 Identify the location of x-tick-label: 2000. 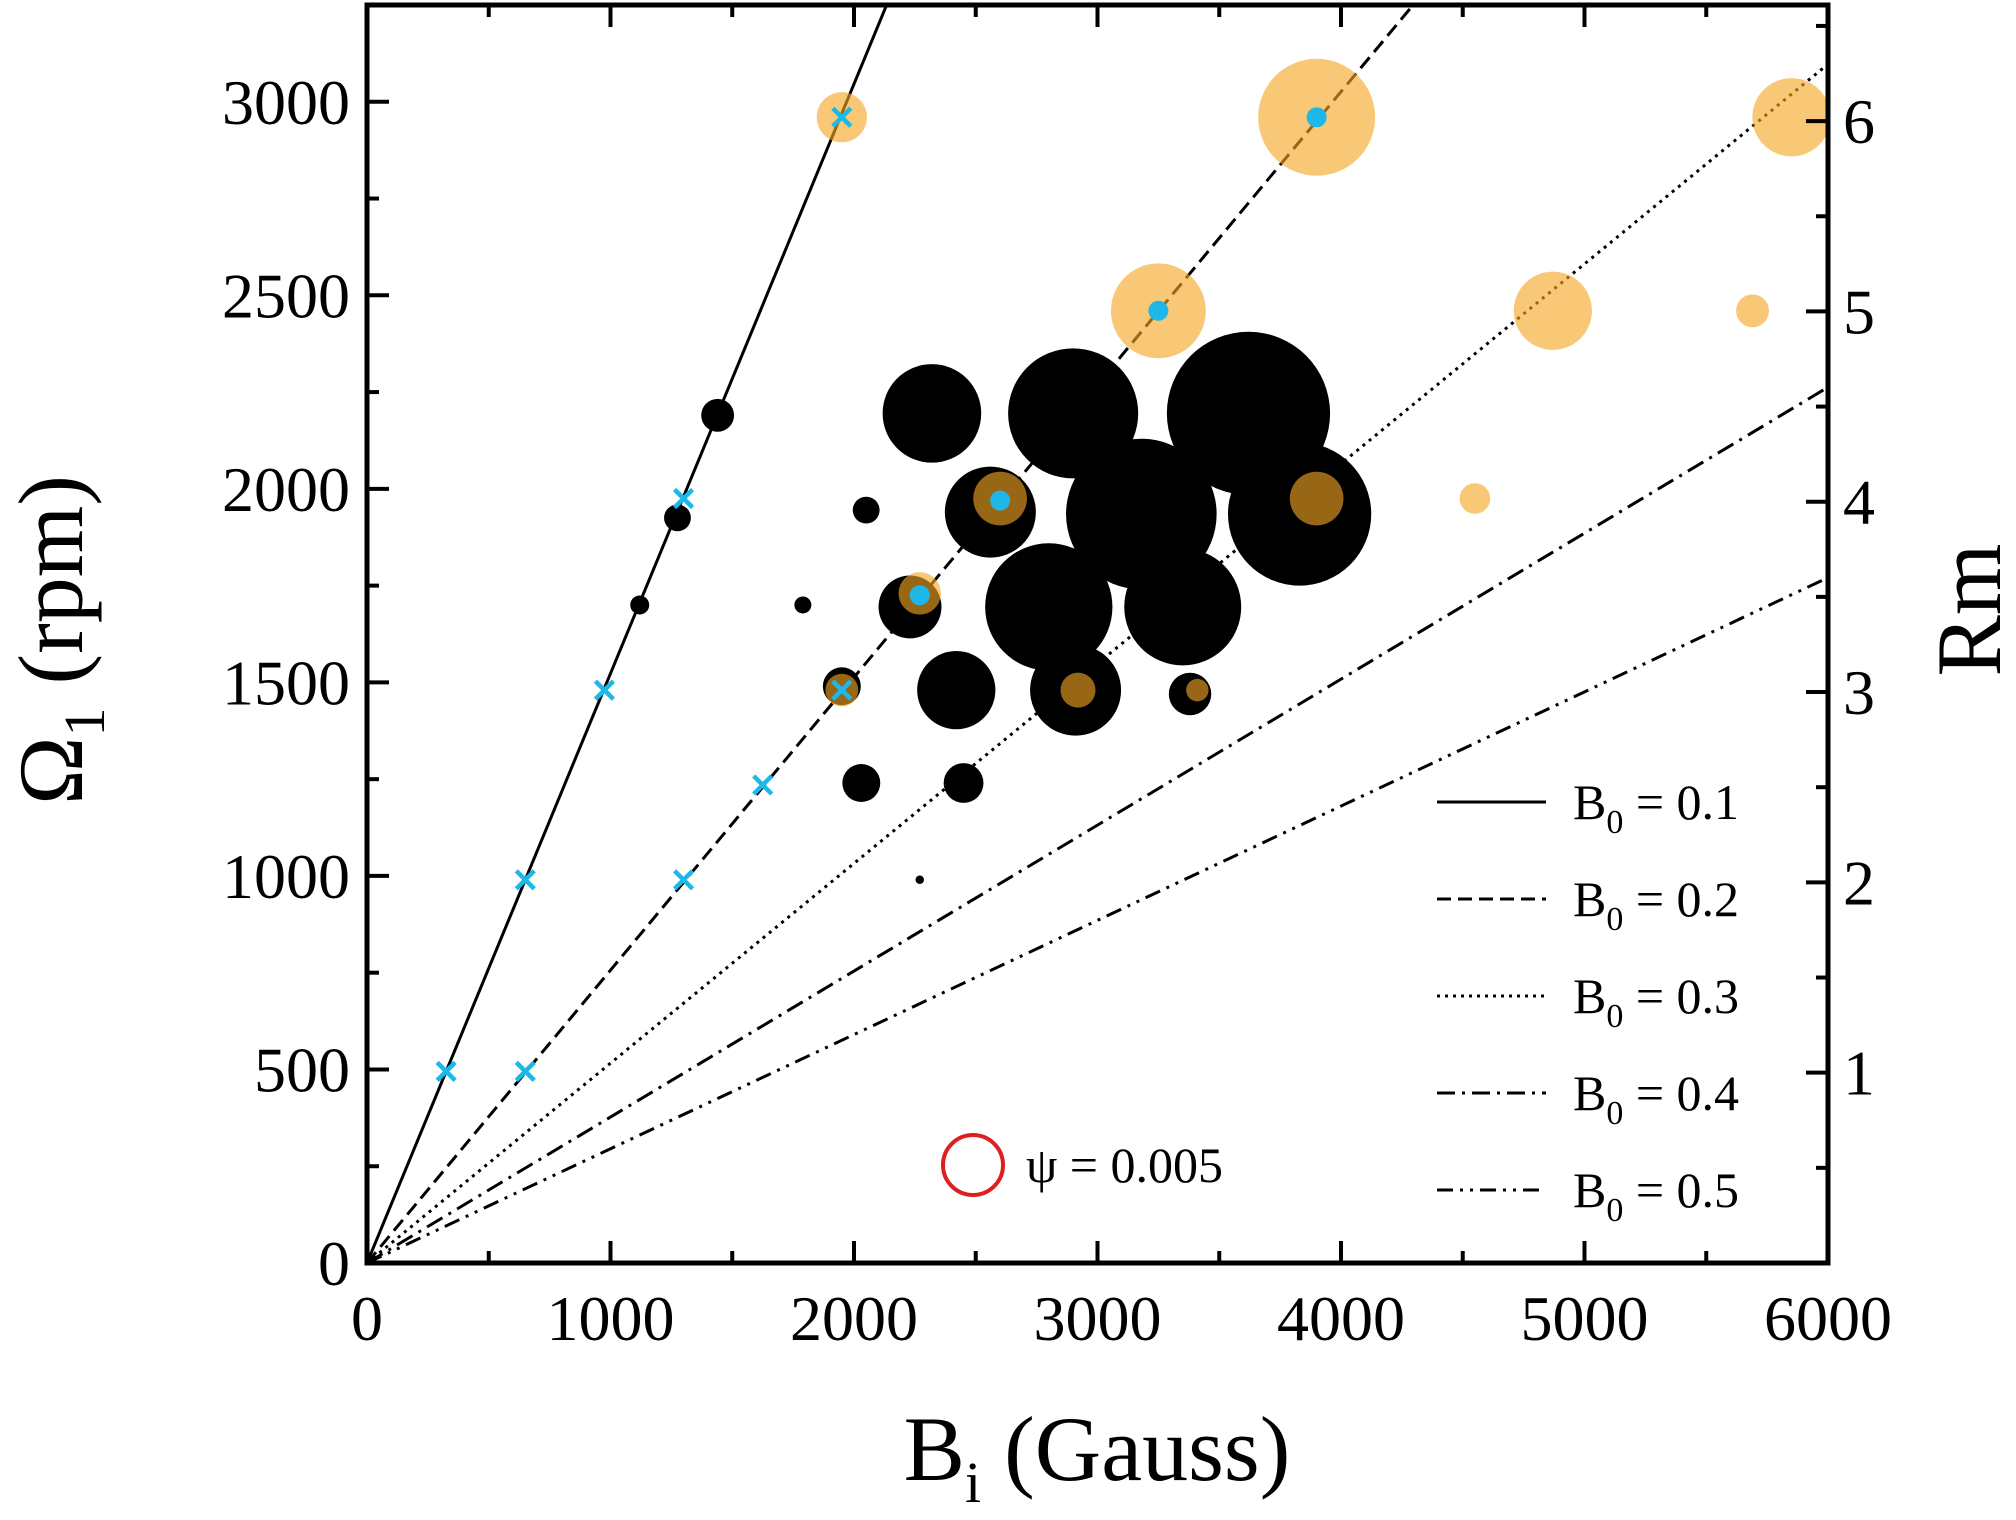
(854, 1318).